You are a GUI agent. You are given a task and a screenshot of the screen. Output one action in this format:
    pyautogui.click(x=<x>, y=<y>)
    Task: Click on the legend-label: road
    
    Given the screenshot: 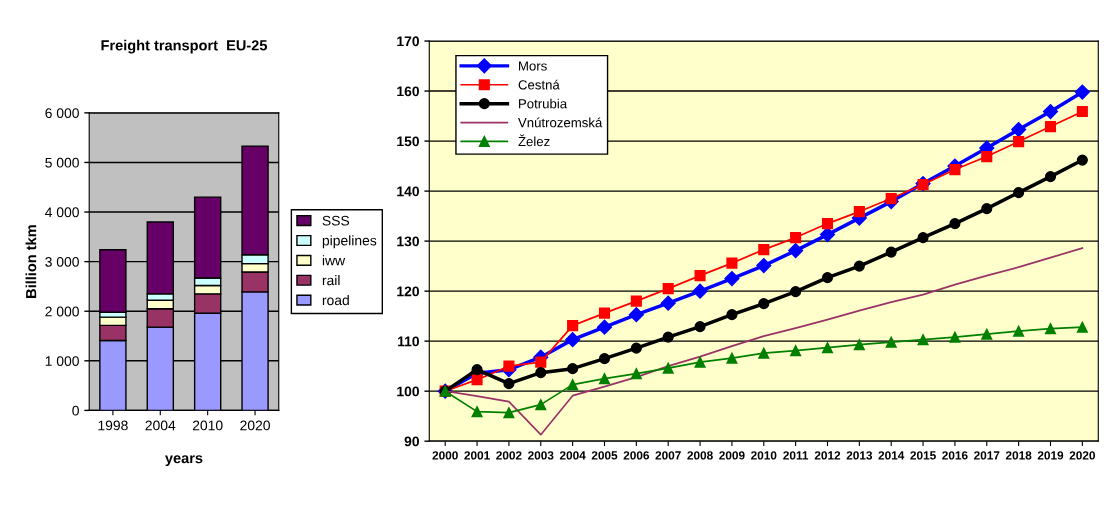 What is the action you would take?
    pyautogui.click(x=335, y=300)
    